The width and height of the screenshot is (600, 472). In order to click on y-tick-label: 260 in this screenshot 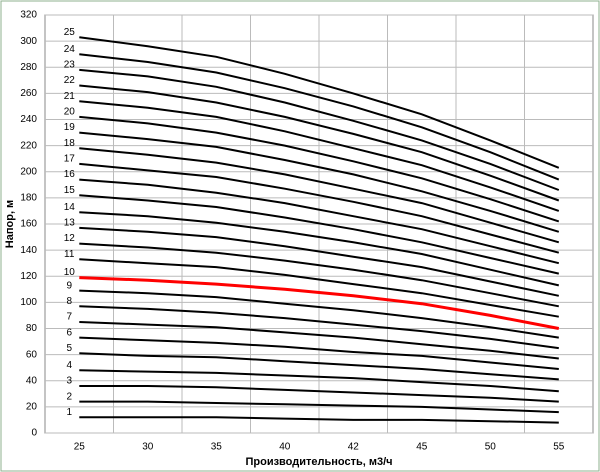, I will do `click(28, 93)`.